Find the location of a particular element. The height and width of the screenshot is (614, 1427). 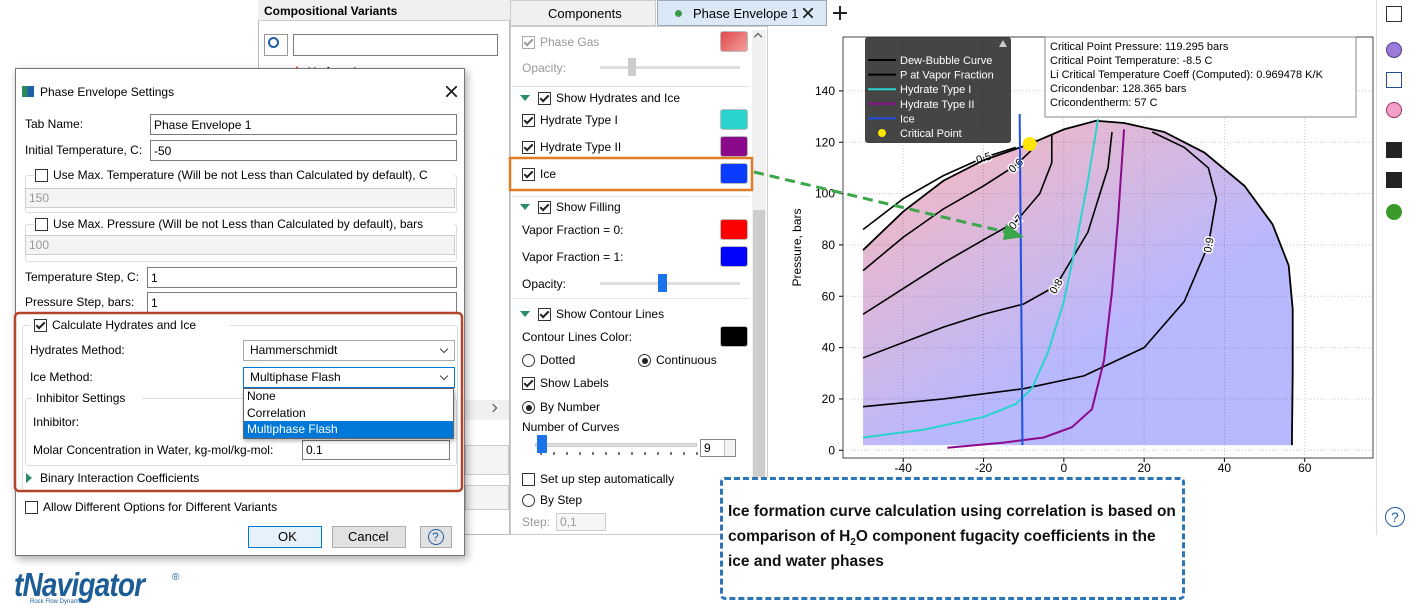

info-box is located at coordinates (1200, 77).